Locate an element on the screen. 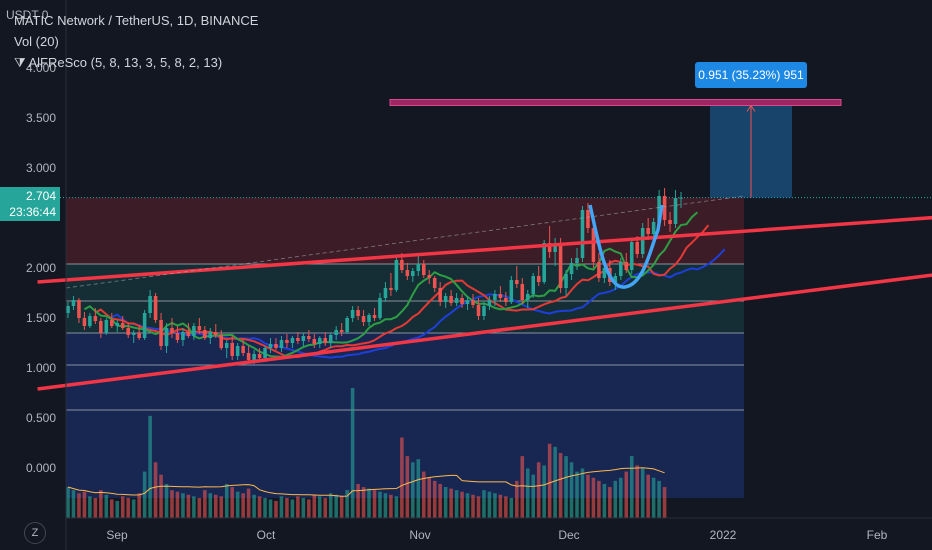 The image size is (932, 550). zoom-button: Z is located at coordinates (35, 533).